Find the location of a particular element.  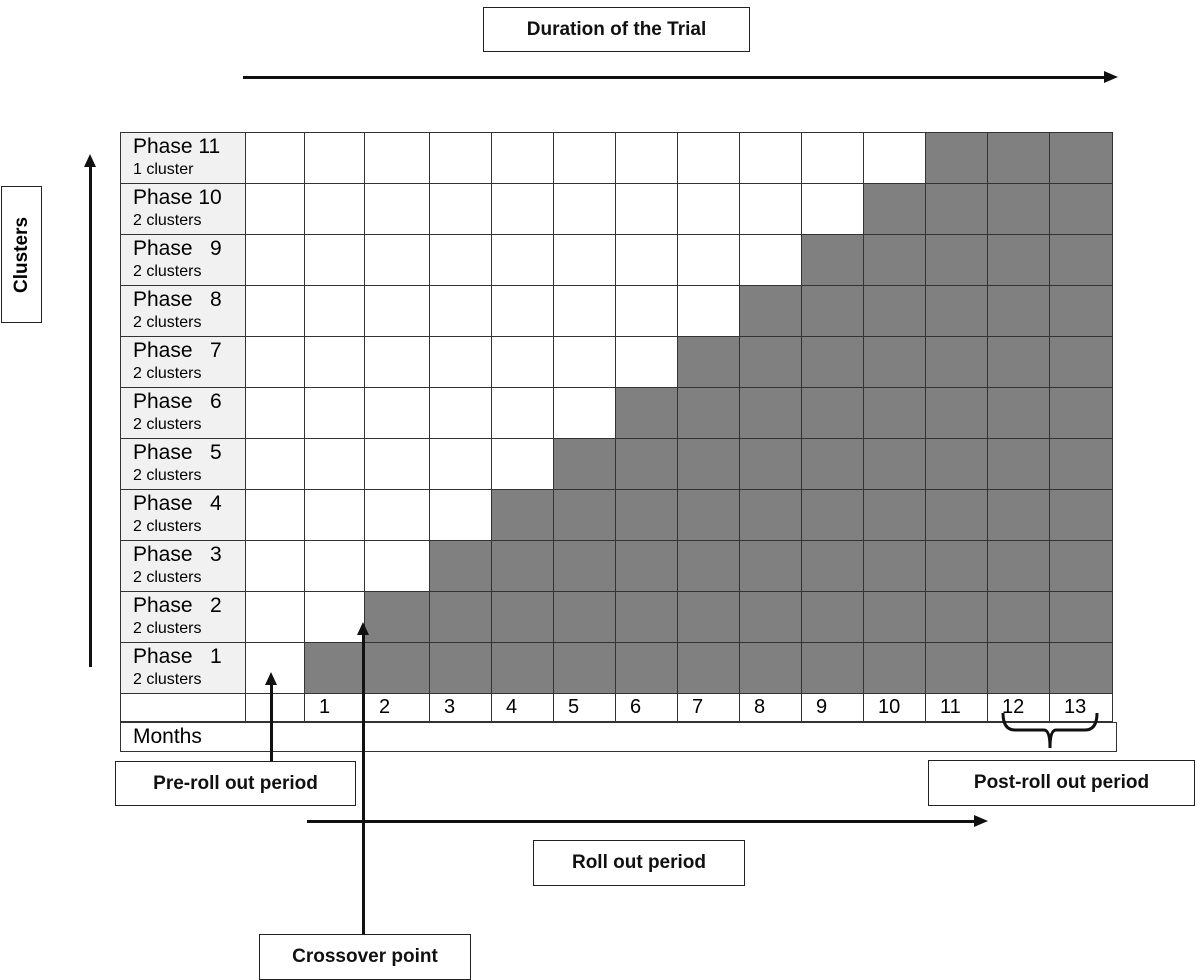

phase-row: Phase 4 2 clusters is located at coordinates (616, 515).